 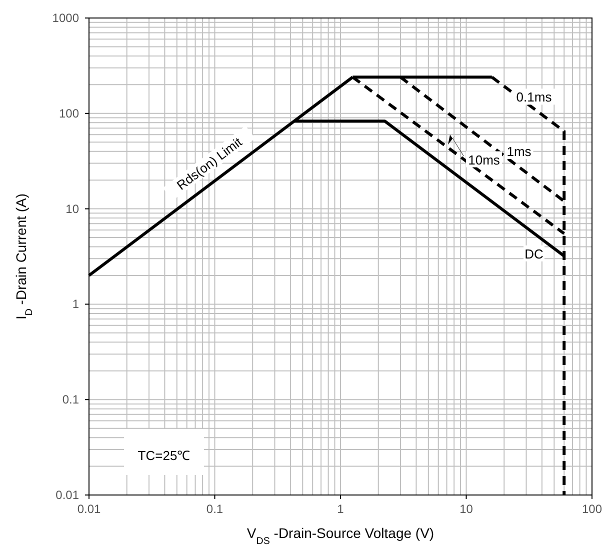 What do you see at coordinates (534, 254) in the screenshot?
I see `series-label: DC` at bounding box center [534, 254].